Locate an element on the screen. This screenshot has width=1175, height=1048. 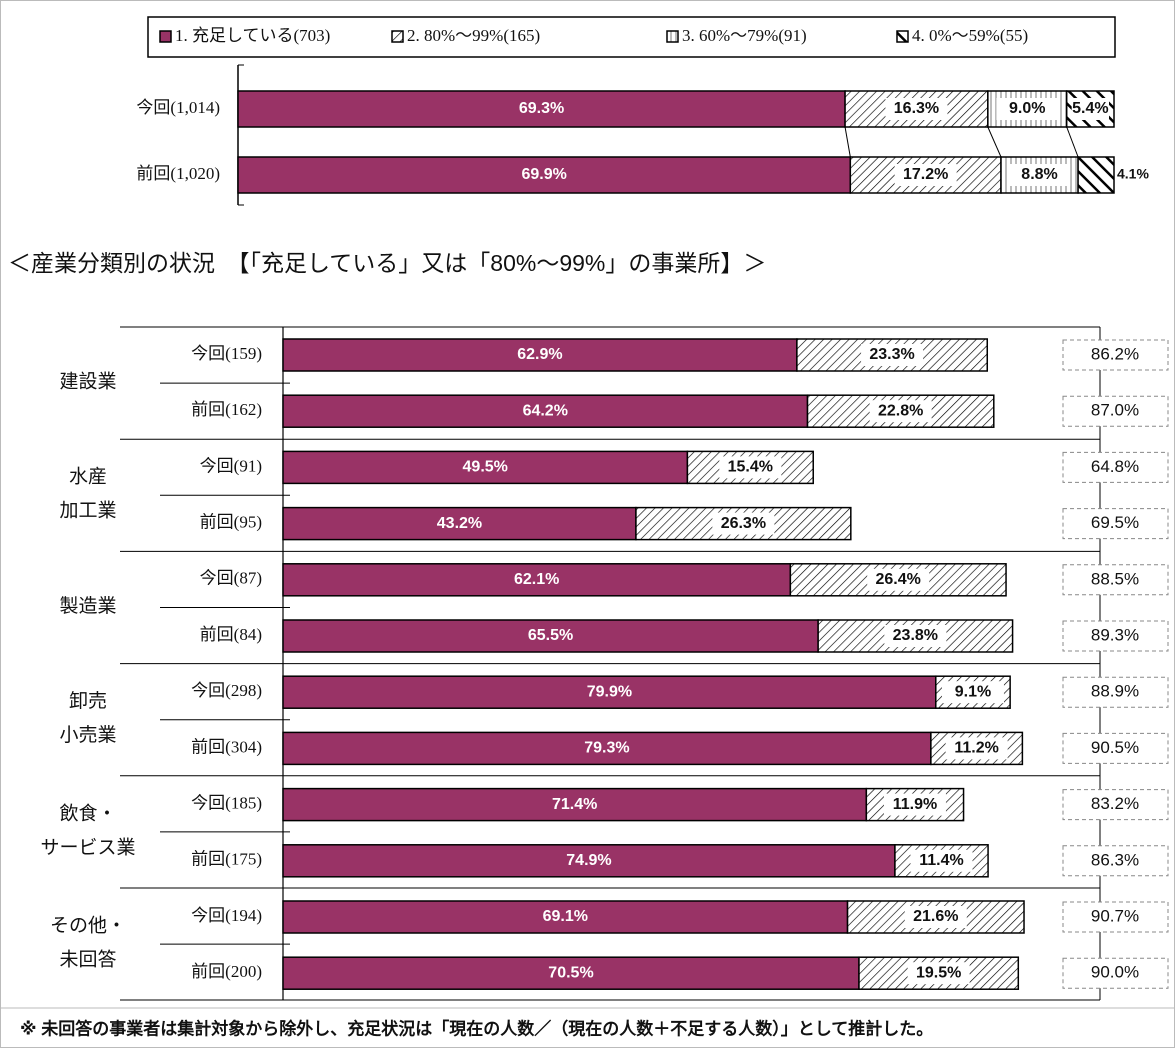
total-label: 83.2% is located at coordinates (1115, 803).